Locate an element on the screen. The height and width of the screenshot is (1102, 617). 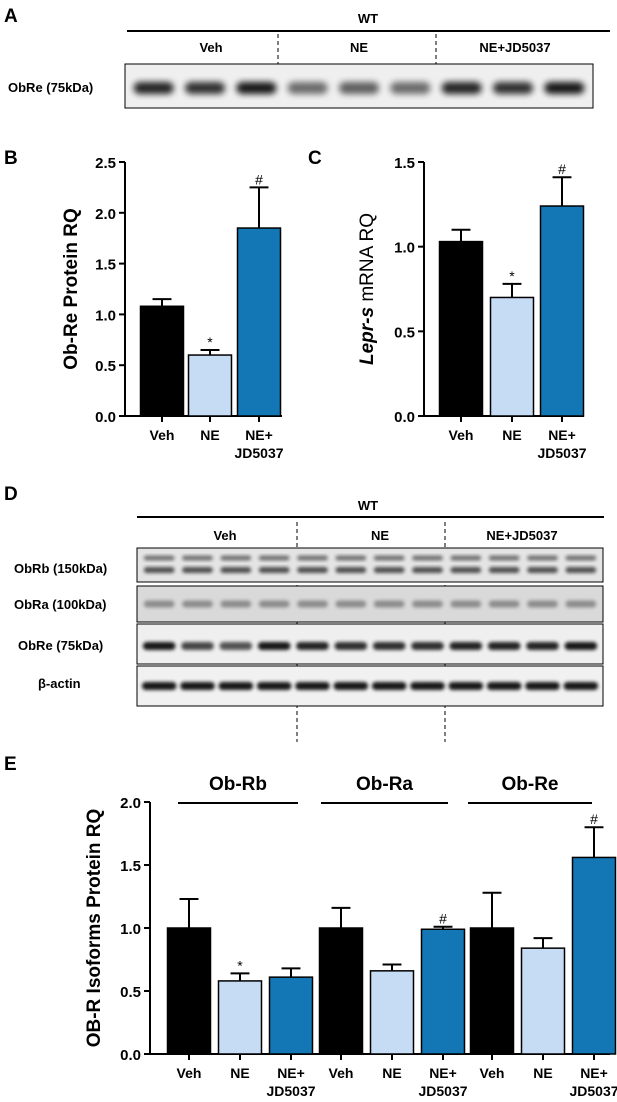
group-label-ne-d: NE is located at coordinates (380, 535).